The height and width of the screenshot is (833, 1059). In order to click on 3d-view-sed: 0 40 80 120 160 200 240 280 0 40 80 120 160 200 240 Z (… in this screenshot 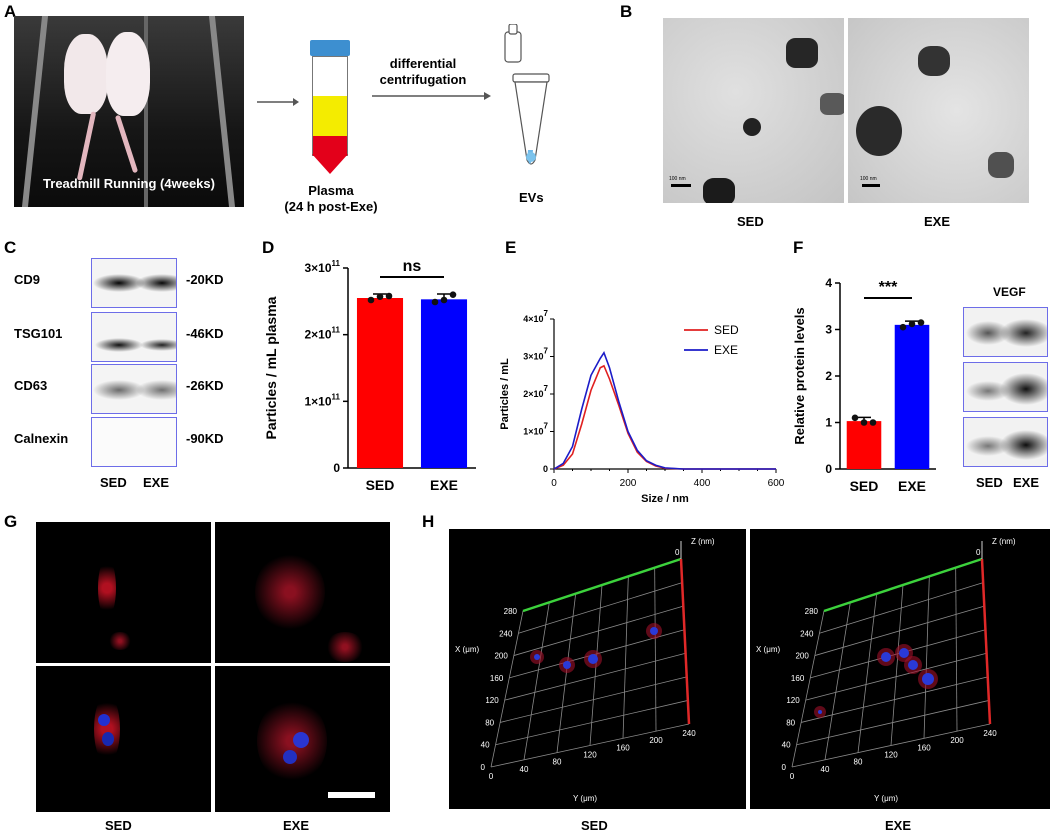, I will do `click(597, 669)`.